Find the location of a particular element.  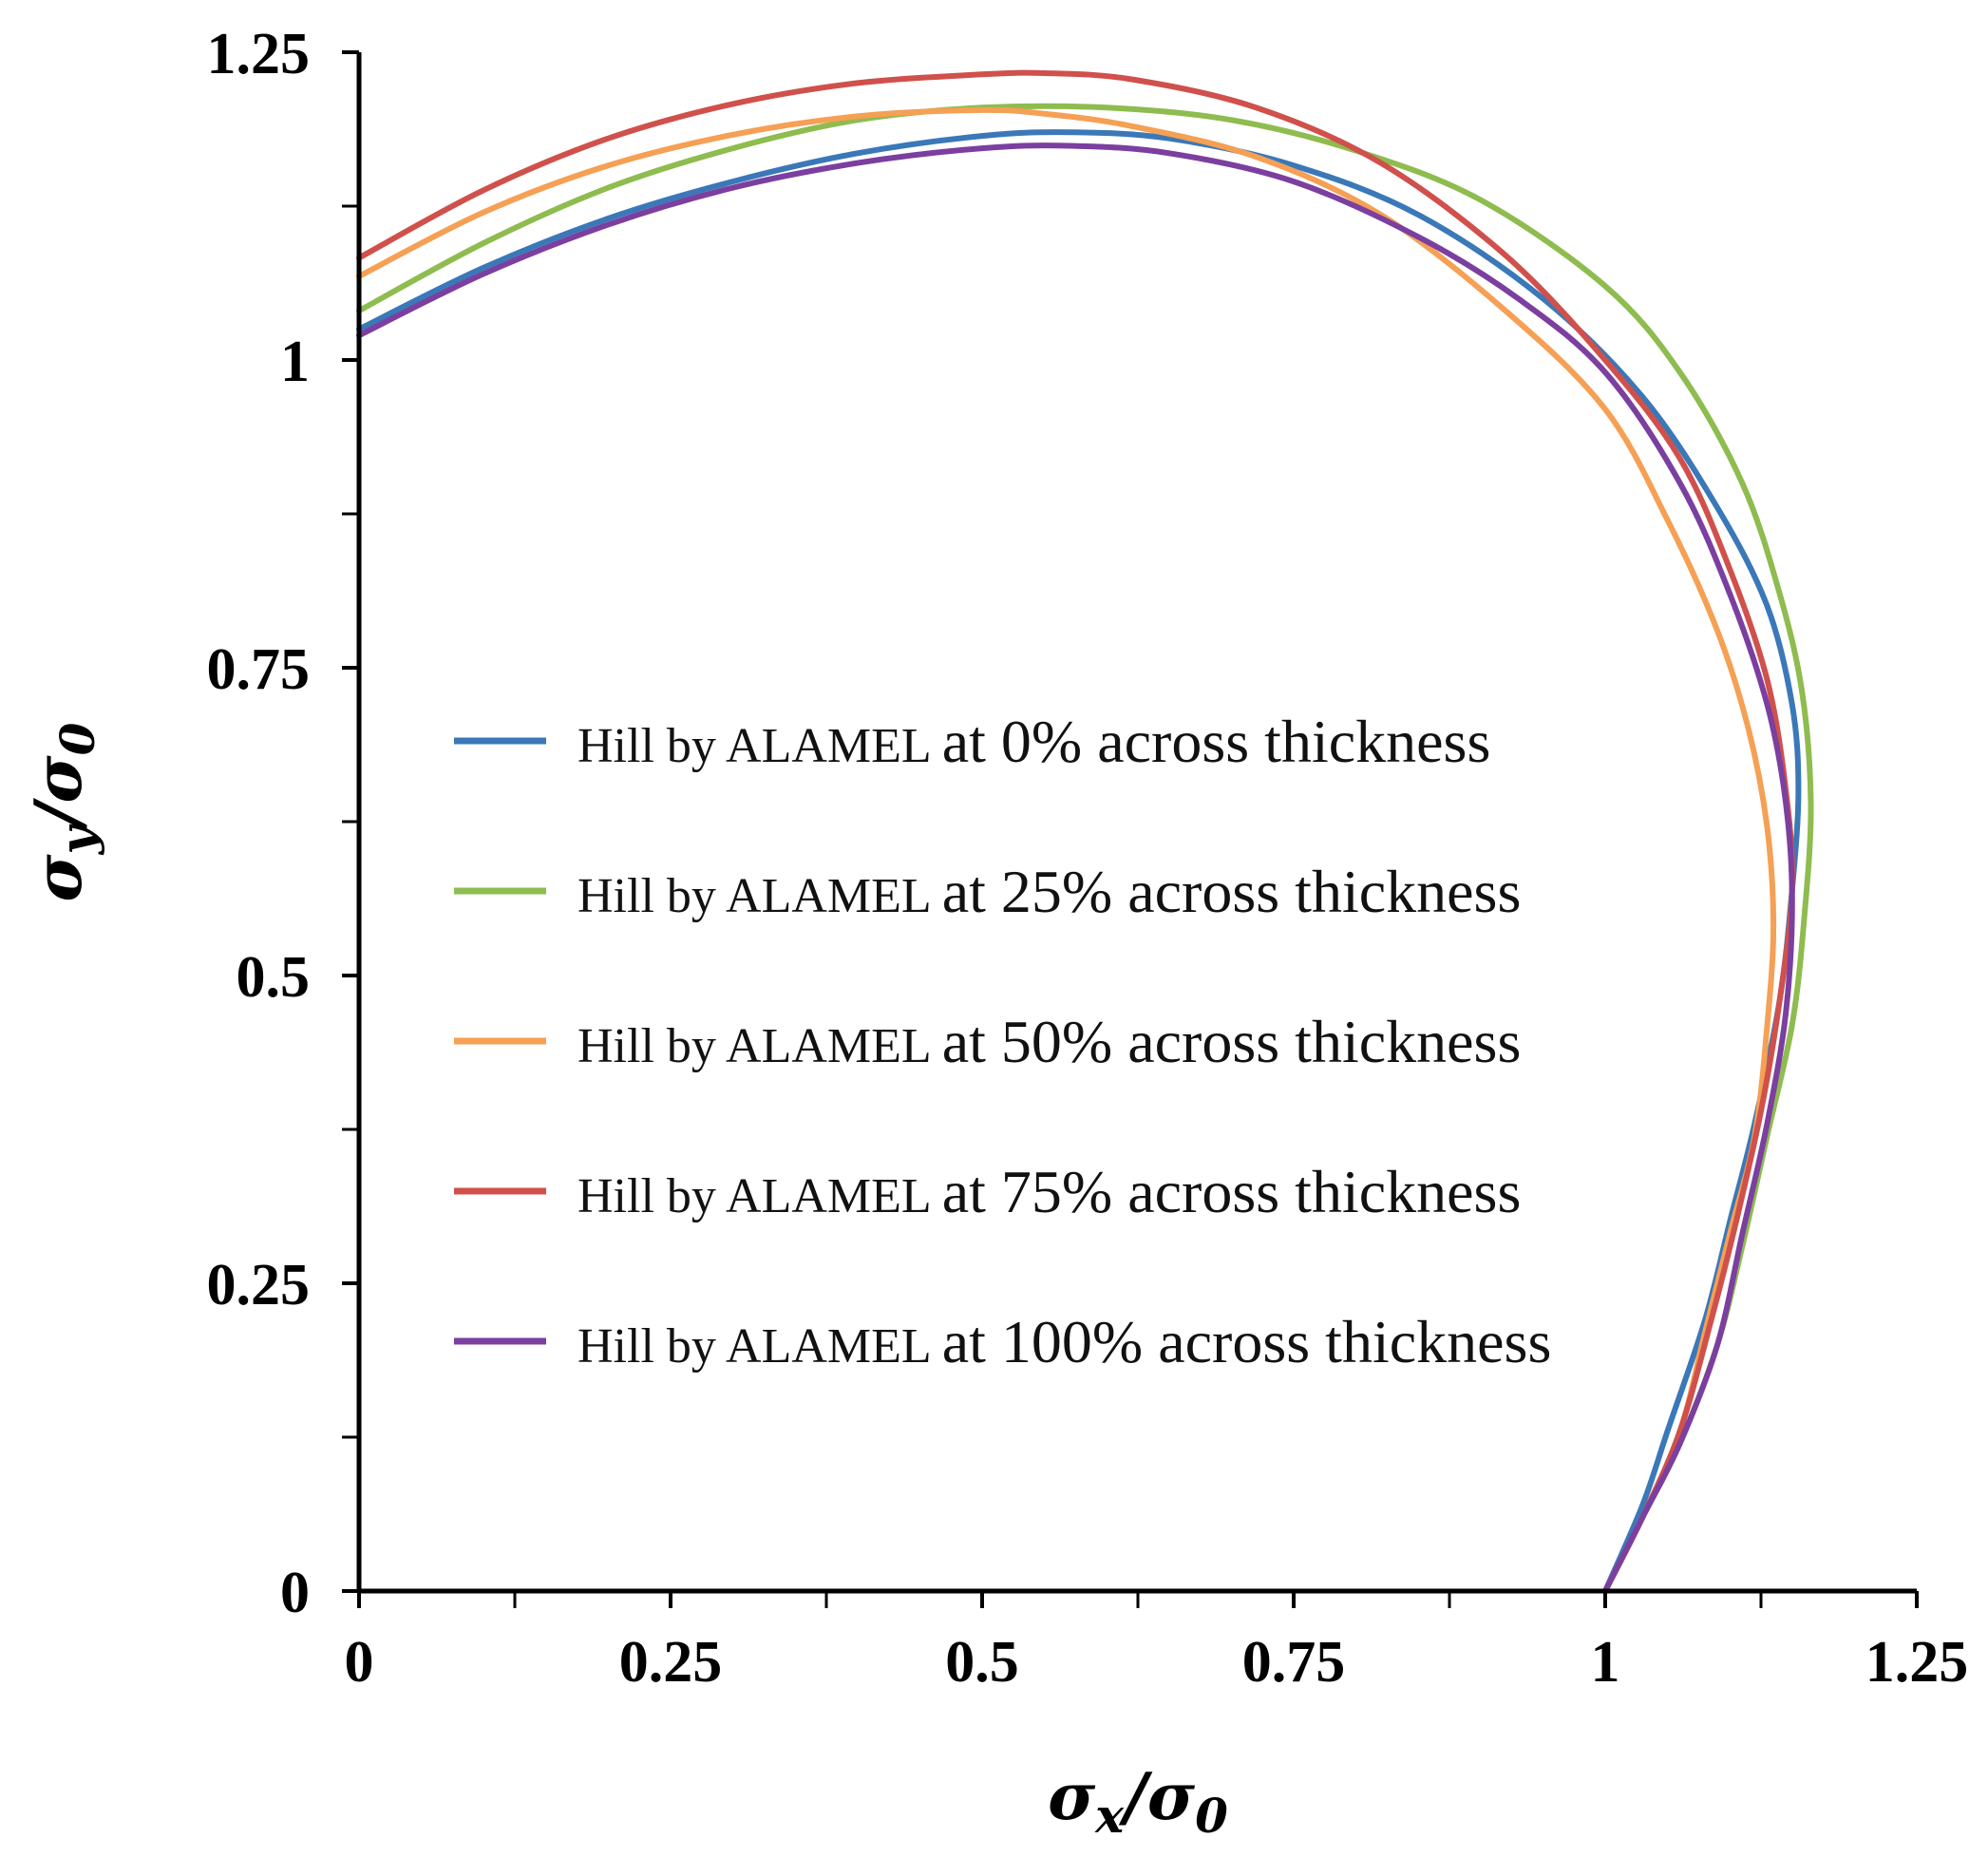

x-tick-label: 0.75 is located at coordinates (1294, 1662).